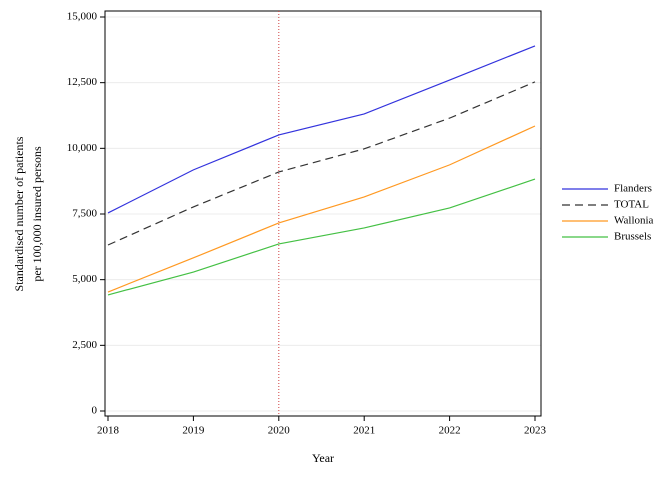 The width and height of the screenshot is (672, 480). Describe the element at coordinates (19, 213) in the screenshot. I see `y-axis-title: Standardised number of patients` at that location.